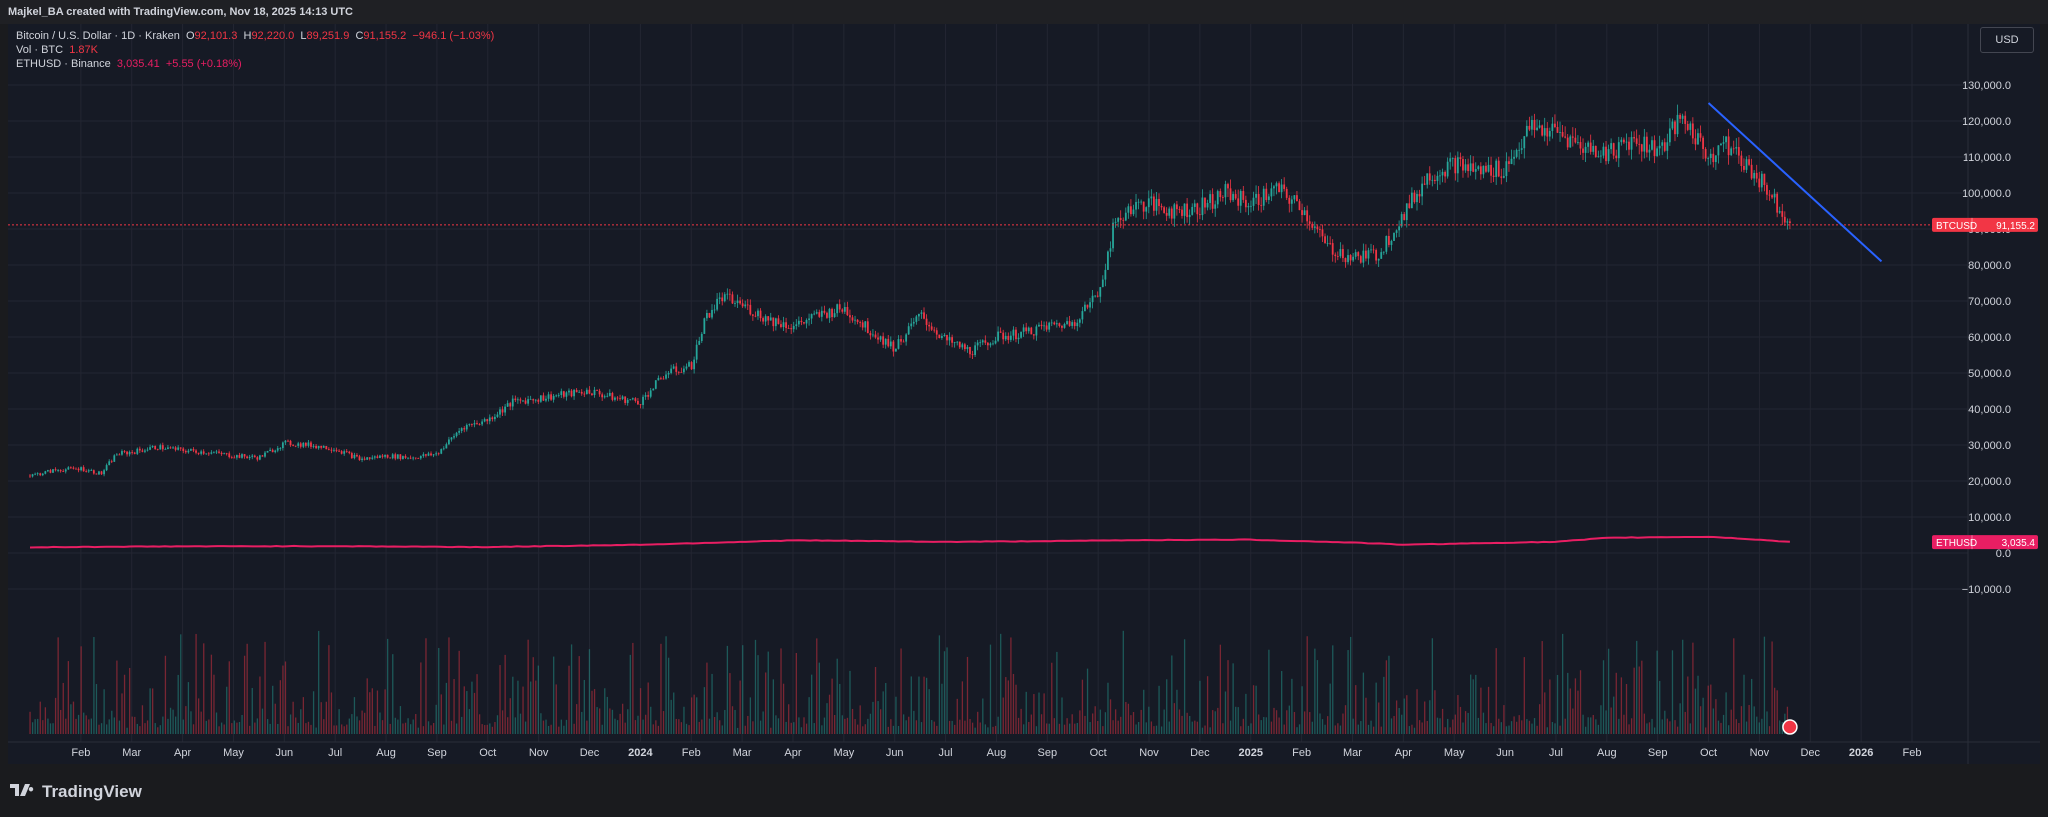  Describe the element at coordinates (92, 791) in the screenshot. I see `footer-brand: TradingView` at that location.